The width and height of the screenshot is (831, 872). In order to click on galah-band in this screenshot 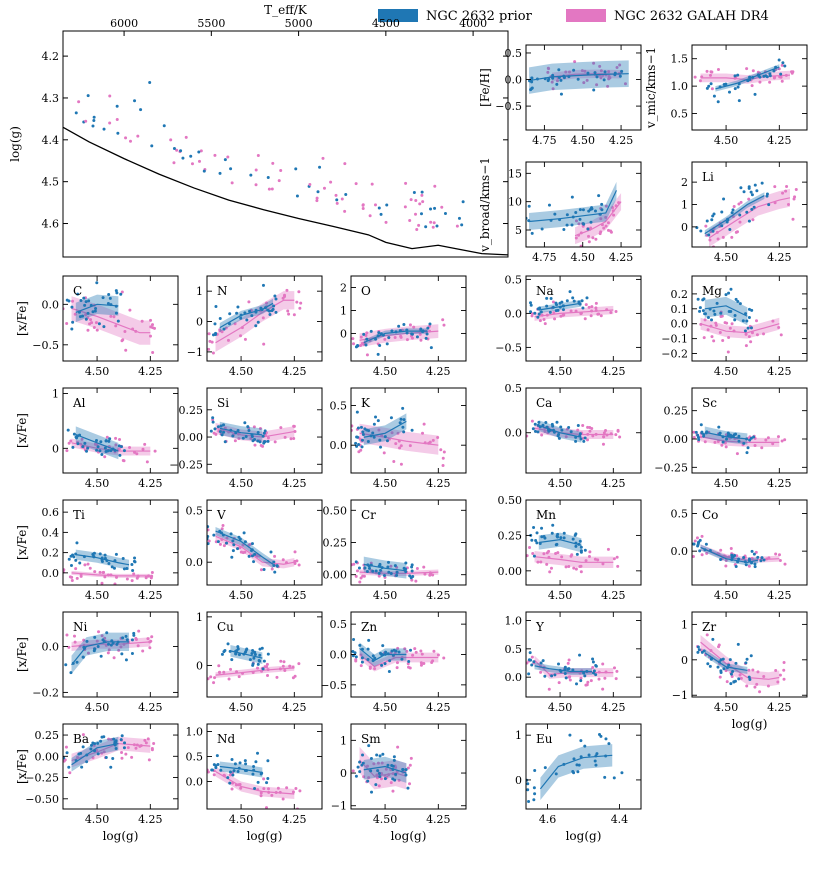, I will do `click(574, 559)`.